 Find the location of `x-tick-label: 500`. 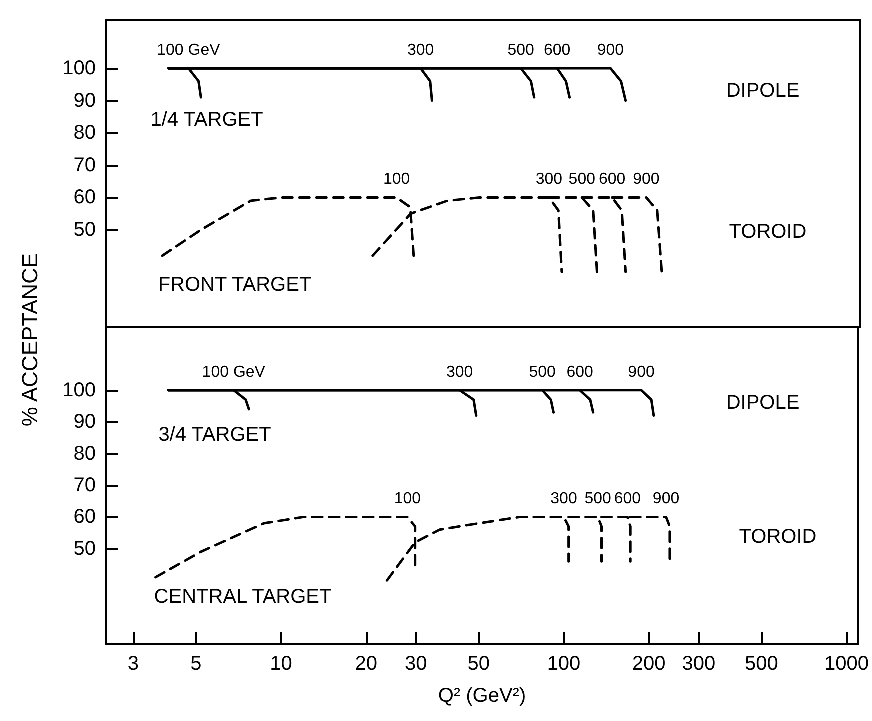

x-tick-label: 500 is located at coordinates (761, 664).